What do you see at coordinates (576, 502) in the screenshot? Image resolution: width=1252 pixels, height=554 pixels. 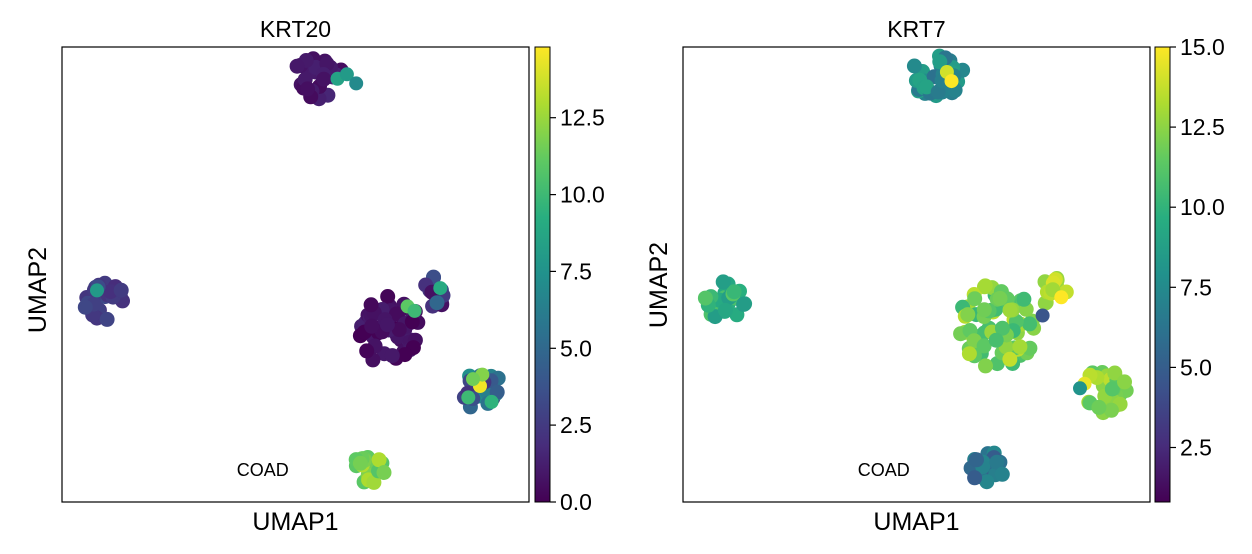 I see `colorbar-tick-label: 0.0` at bounding box center [576, 502].